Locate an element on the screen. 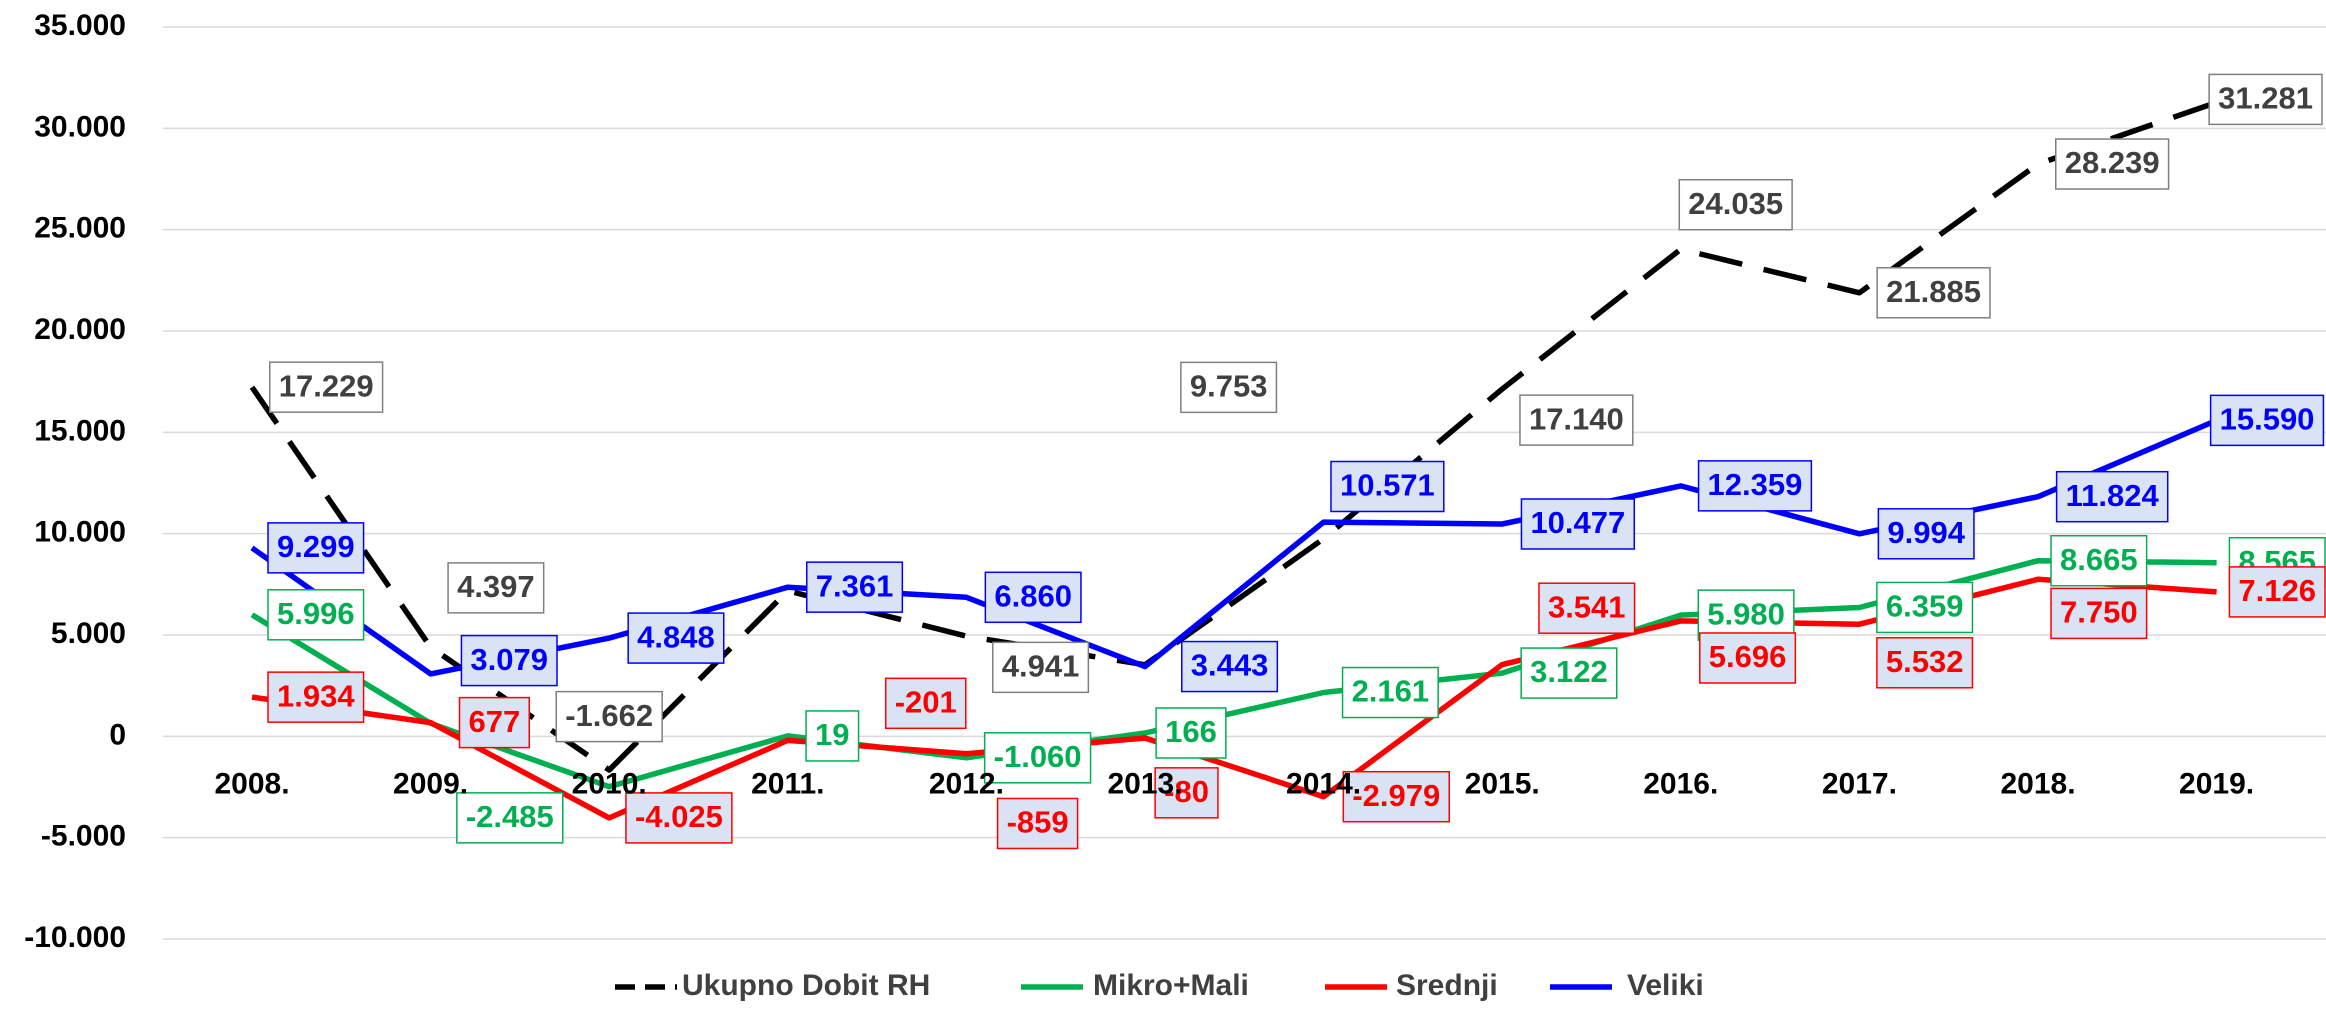 The height and width of the screenshot is (1012, 2326). data-label: -80 is located at coordinates (1186, 791).